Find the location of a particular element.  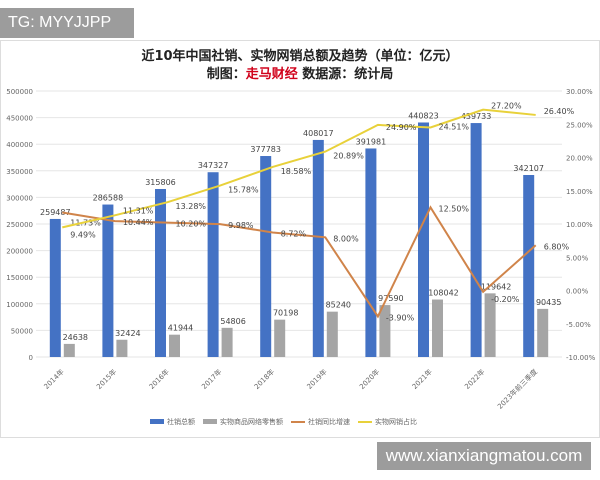

bar-data-label: 32424 is located at coordinates (127, 333).